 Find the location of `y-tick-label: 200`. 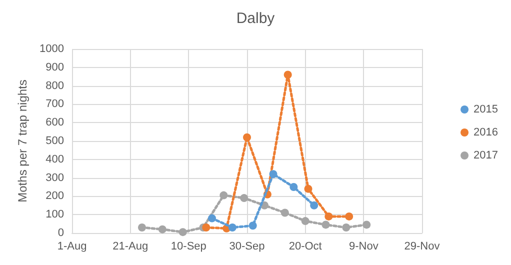

y-tick-label: 200 is located at coordinates (55, 196).